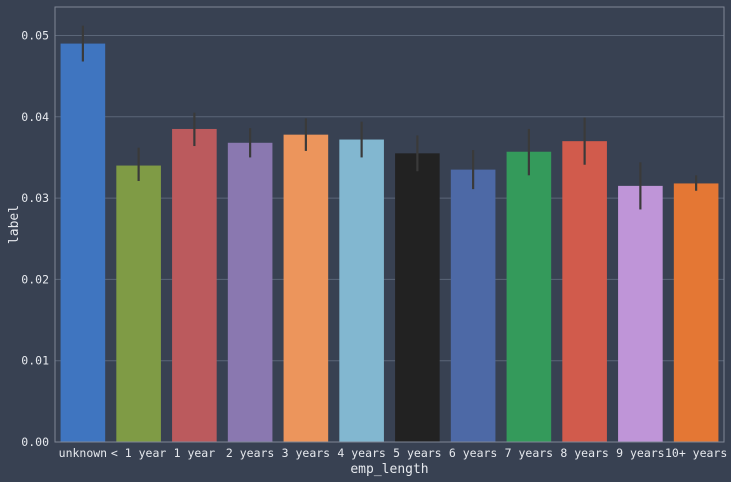  Describe the element at coordinates (35, 117) in the screenshot. I see `y-tick-label: 0.04` at that location.